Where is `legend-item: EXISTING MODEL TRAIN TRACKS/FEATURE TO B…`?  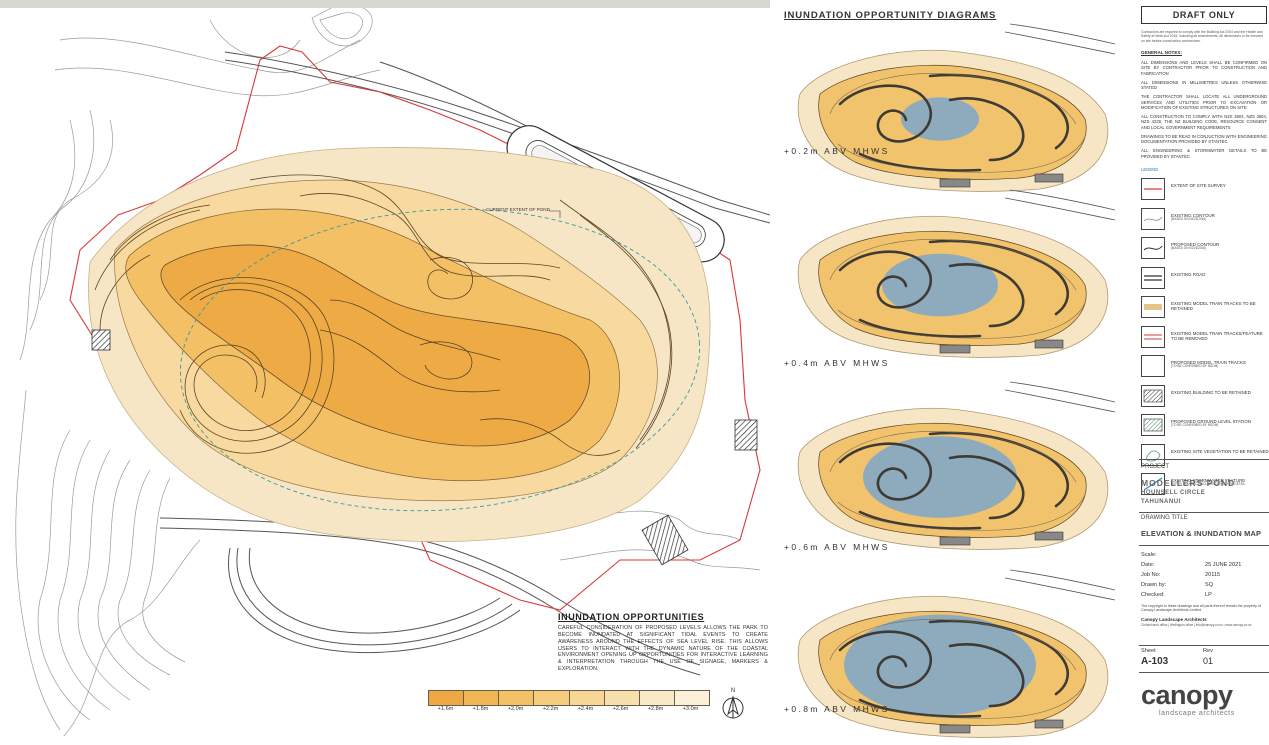
legend-item: EXISTING MODEL TRAIN TRACKS/FEATURE TO B… is located at coordinates (1205, 339).